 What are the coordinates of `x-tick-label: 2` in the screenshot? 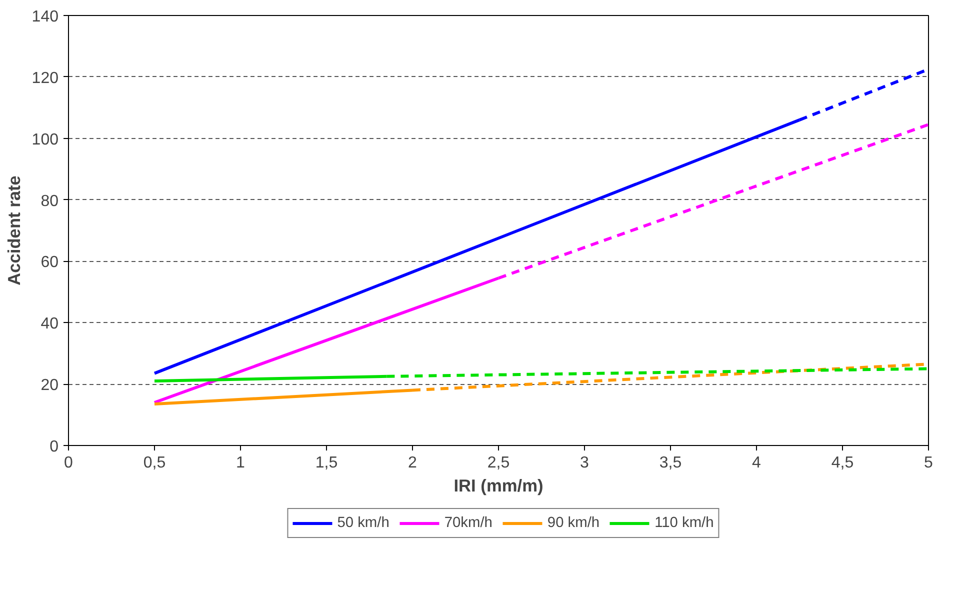 It's located at (413, 463).